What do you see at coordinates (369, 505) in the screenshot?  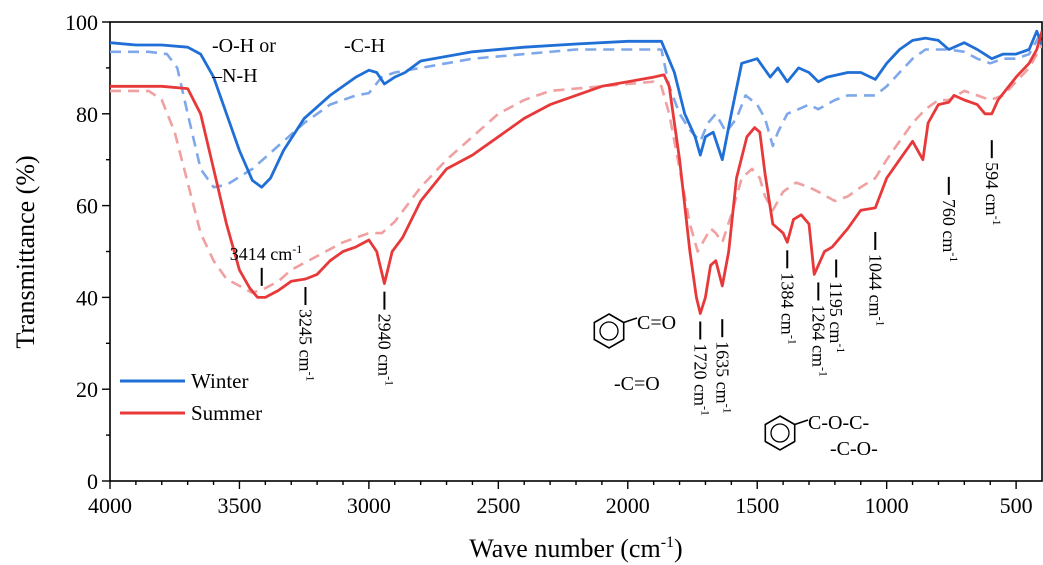 I see `x-tick-label: 3000` at bounding box center [369, 505].